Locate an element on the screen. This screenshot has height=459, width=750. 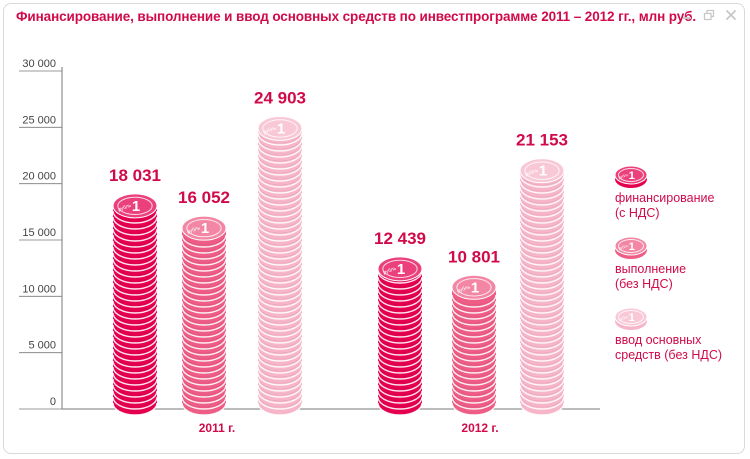
y-tick-label: 0 is located at coordinates (53, 402).